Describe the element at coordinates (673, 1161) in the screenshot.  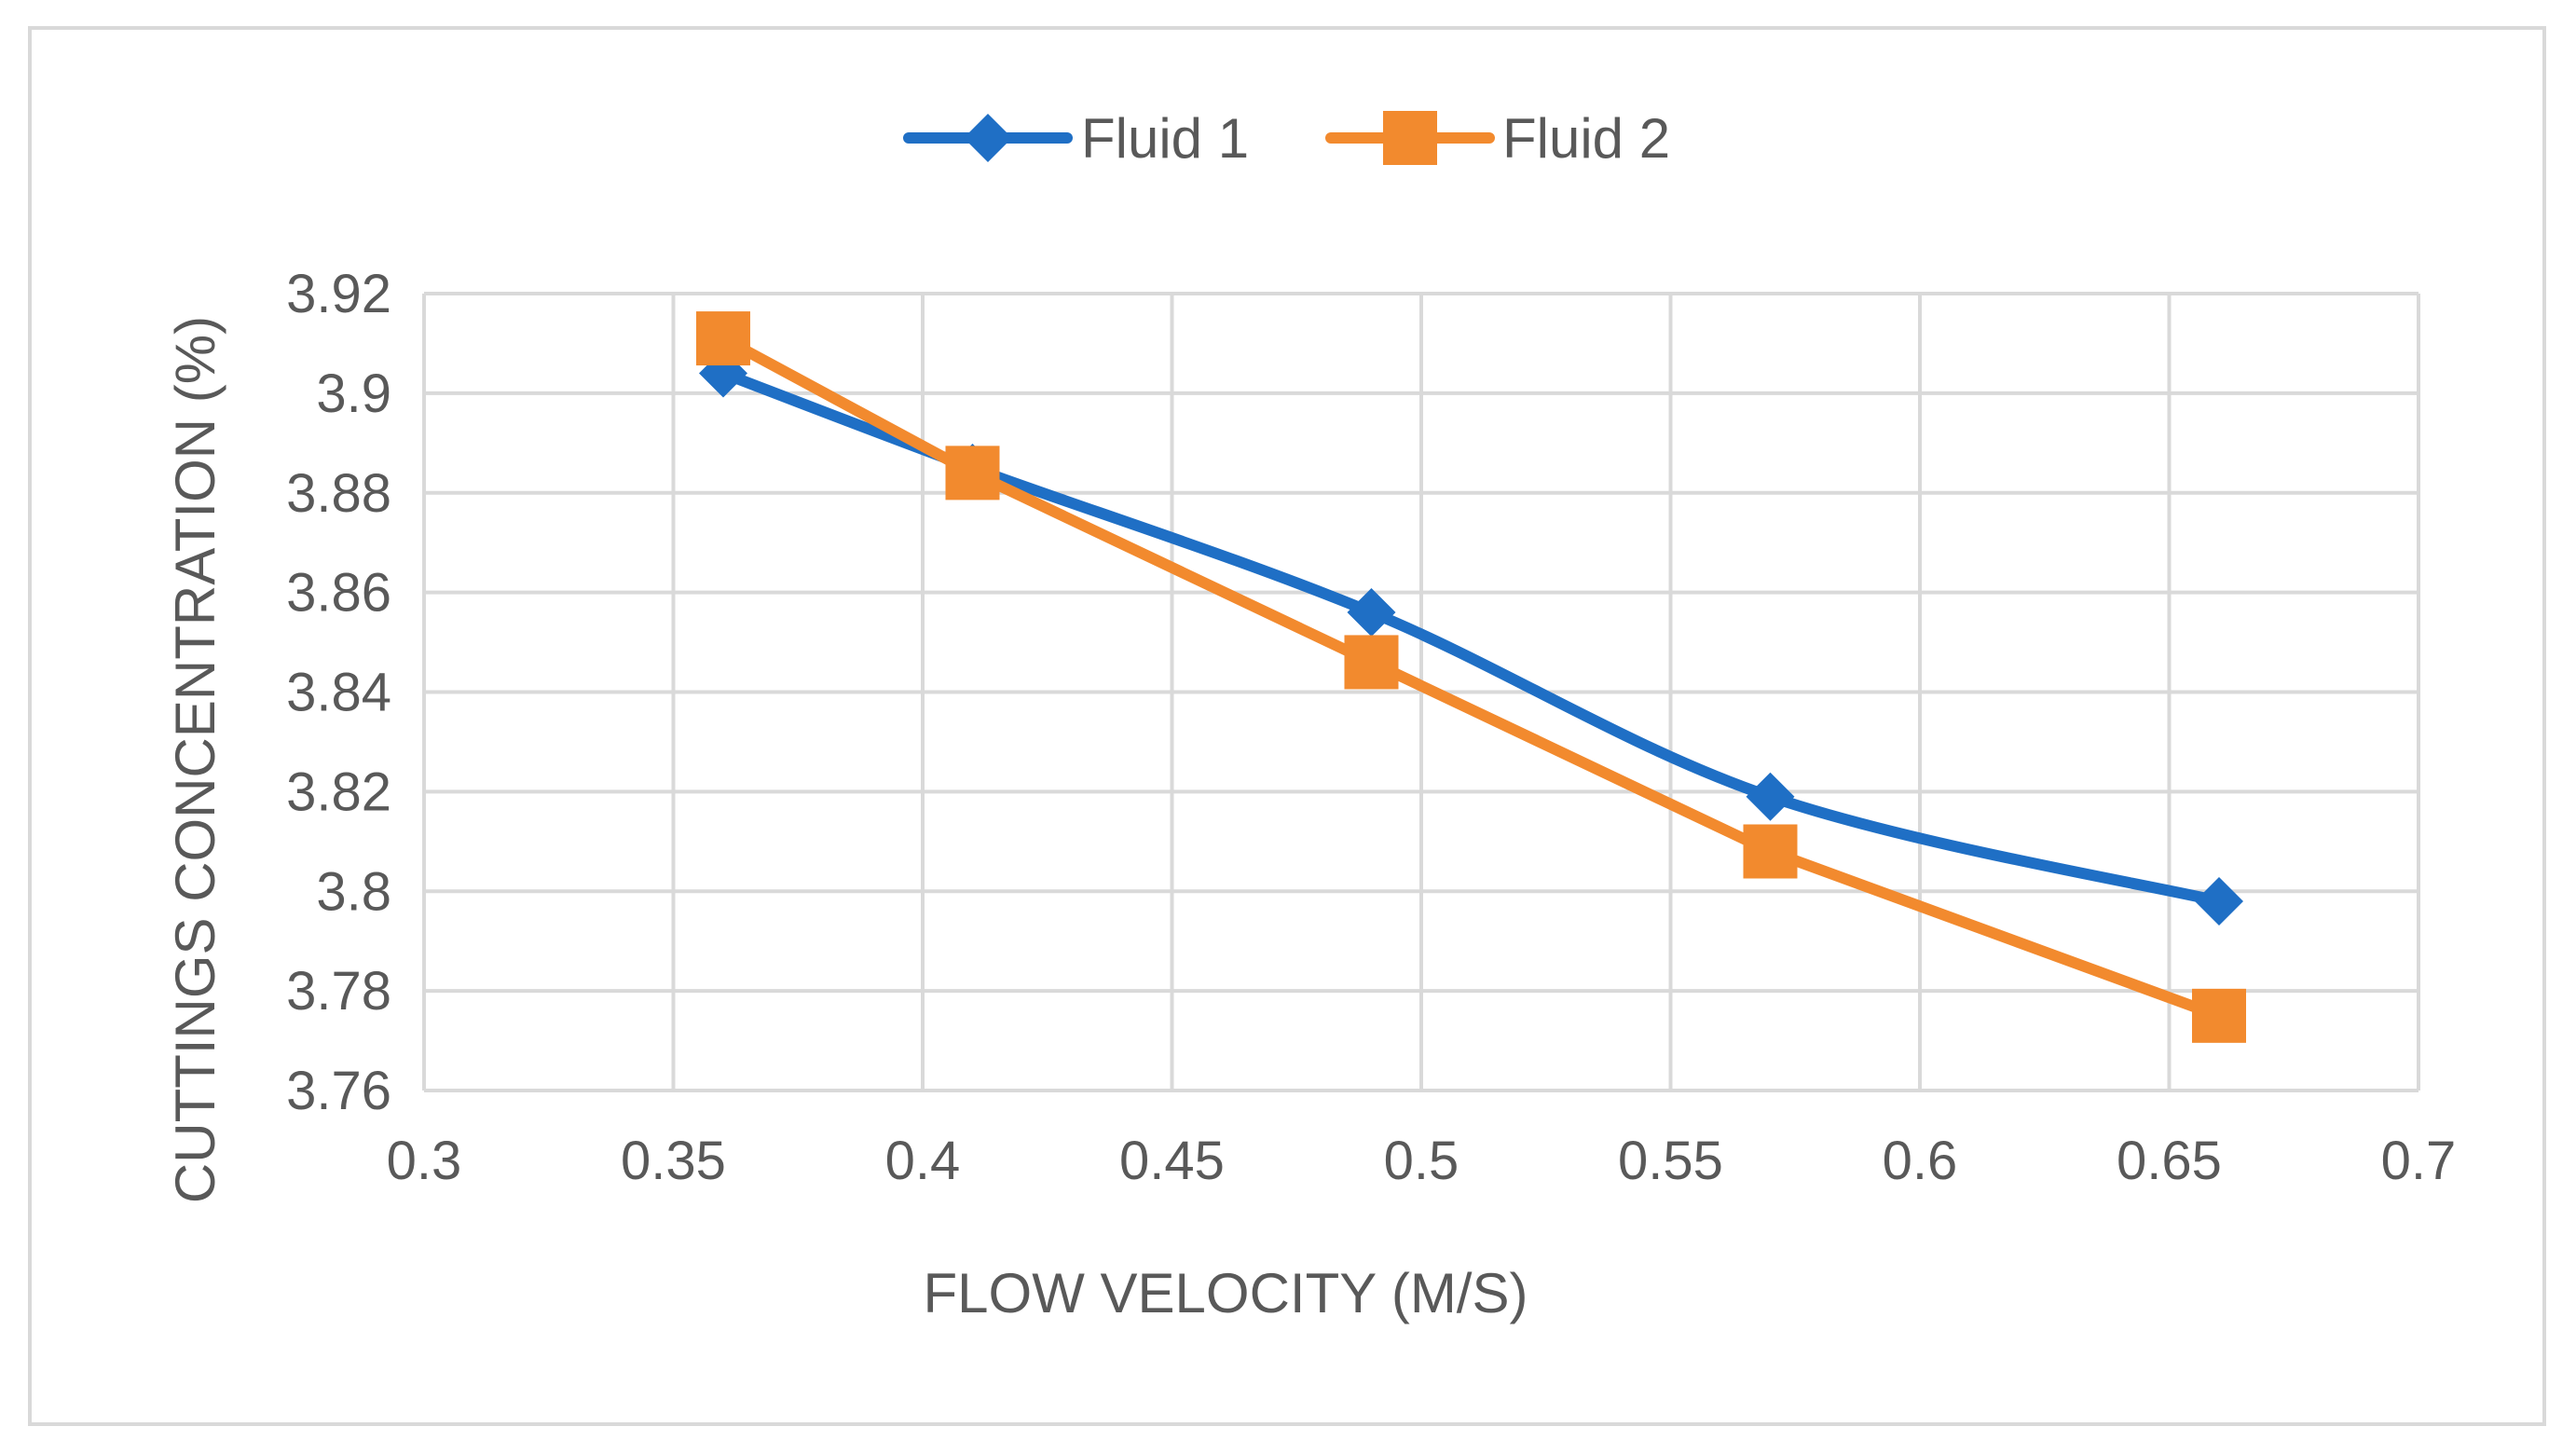
I see `x-tick-label: 0.35` at that location.